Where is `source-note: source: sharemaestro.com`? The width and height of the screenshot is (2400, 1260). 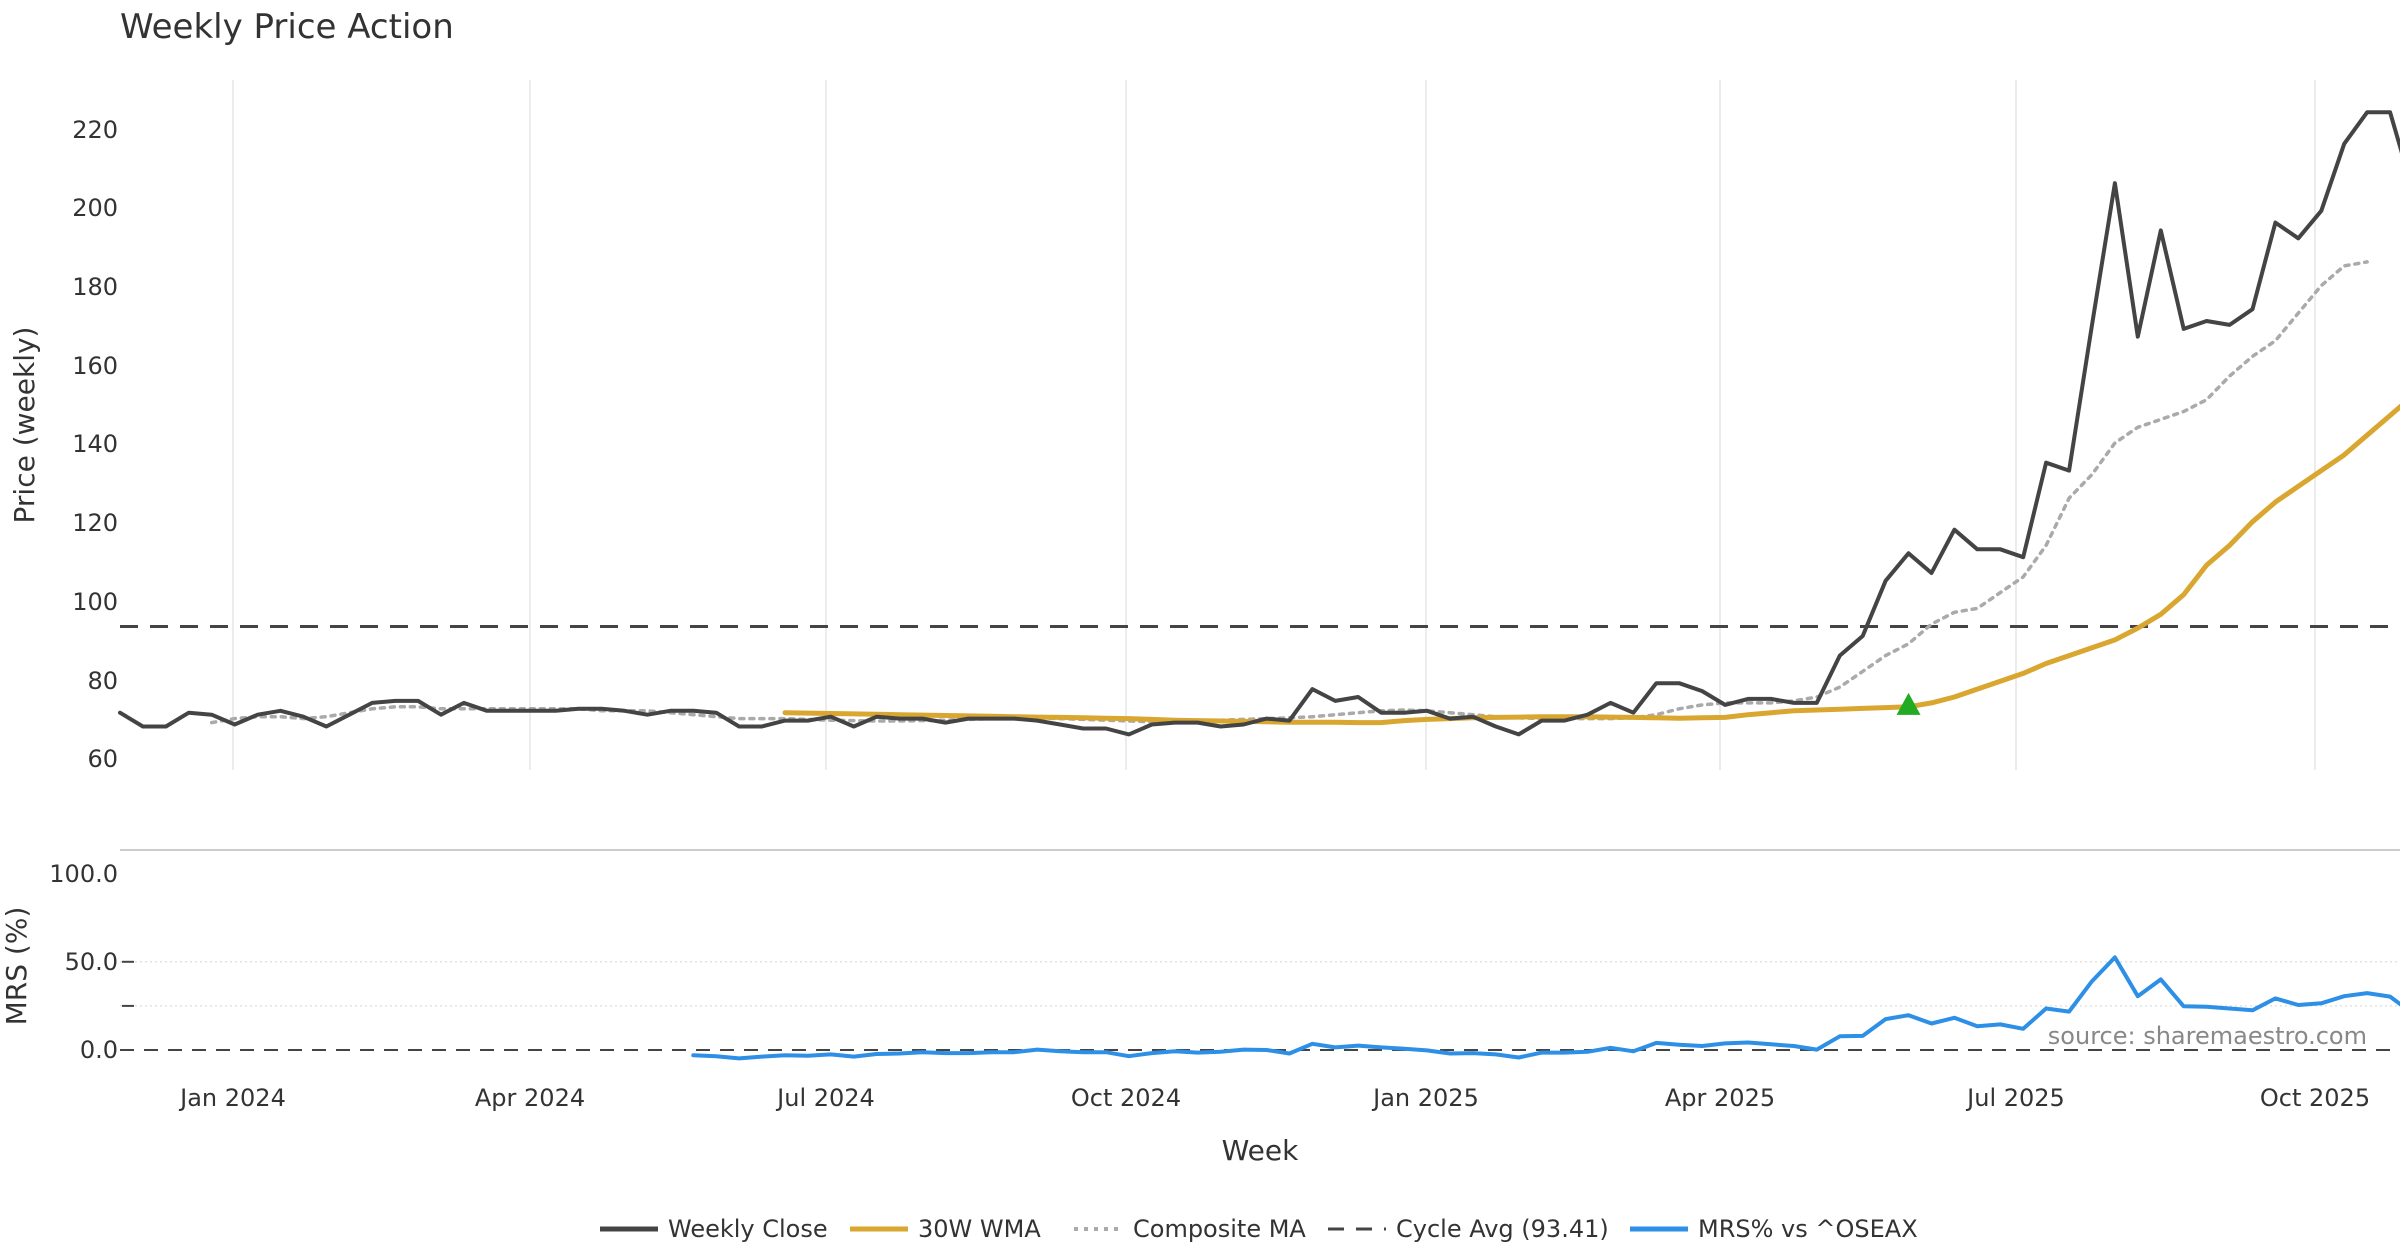 source-note: source: sharemaestro.com is located at coordinates (2207, 1036).